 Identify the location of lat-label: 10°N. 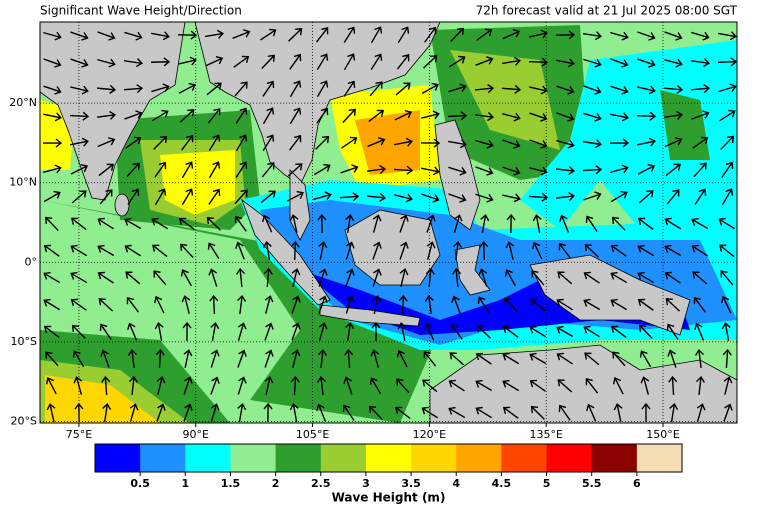
(23, 182).